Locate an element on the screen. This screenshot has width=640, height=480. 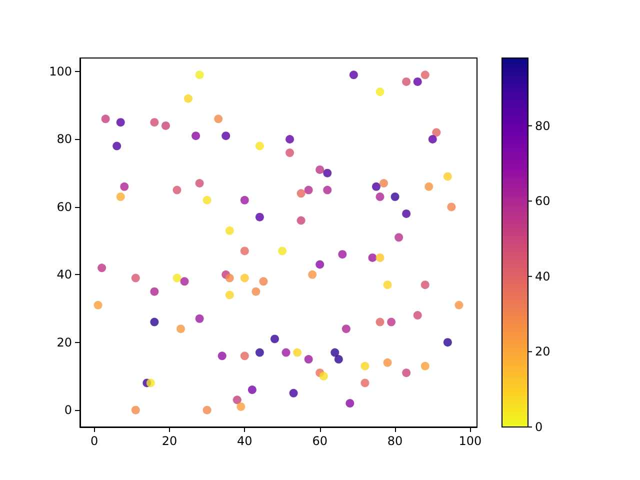
color-bar-label: 80 is located at coordinates (542, 125).